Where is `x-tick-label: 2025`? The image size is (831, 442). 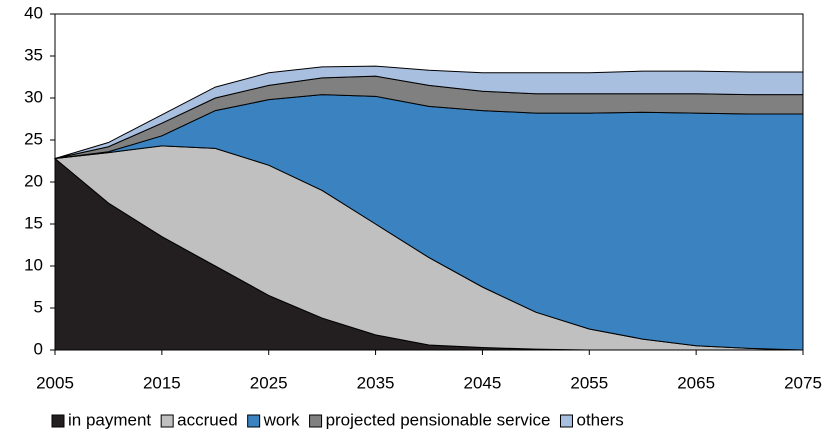 x-tick-label: 2025 is located at coordinates (269, 382).